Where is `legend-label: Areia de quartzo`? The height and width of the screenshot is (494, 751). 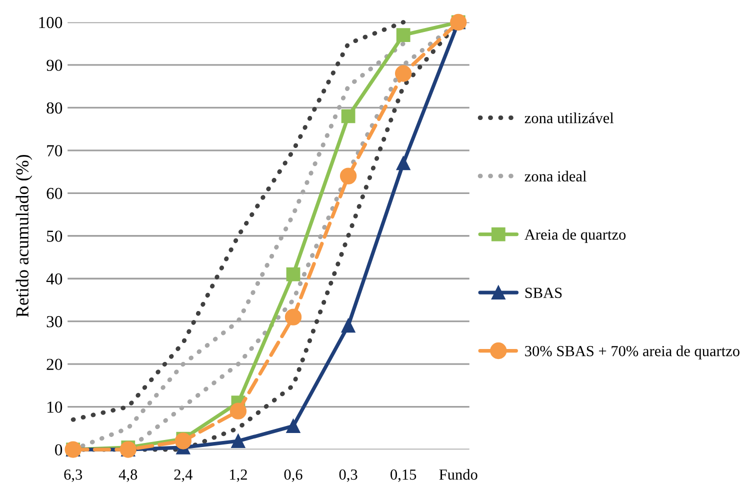
legend-label: Areia de quartzo is located at coordinates (575, 236).